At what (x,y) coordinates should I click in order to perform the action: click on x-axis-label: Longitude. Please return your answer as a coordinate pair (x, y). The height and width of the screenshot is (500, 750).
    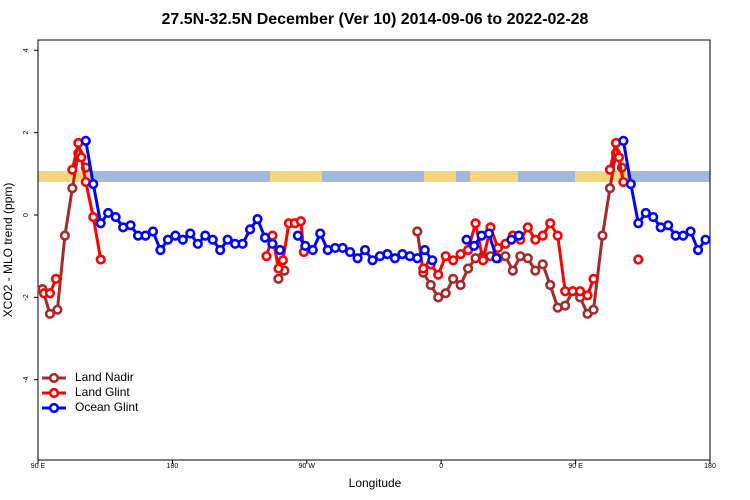
    Looking at the image, I should click on (375, 483).